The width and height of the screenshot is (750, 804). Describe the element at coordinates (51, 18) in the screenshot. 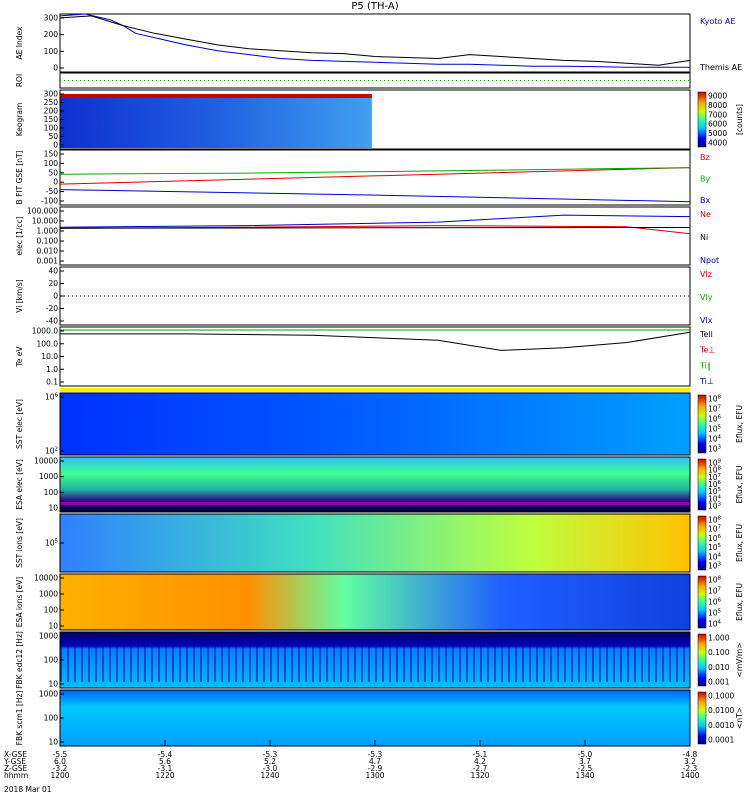

I see `ae-ytick-label: 300` at that location.